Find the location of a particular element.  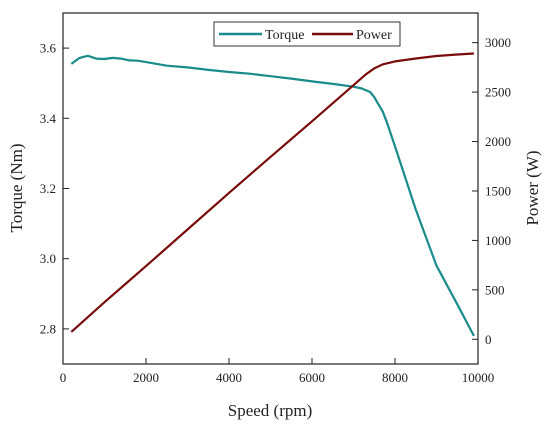

x-tick-label: 6000 is located at coordinates (312, 377).